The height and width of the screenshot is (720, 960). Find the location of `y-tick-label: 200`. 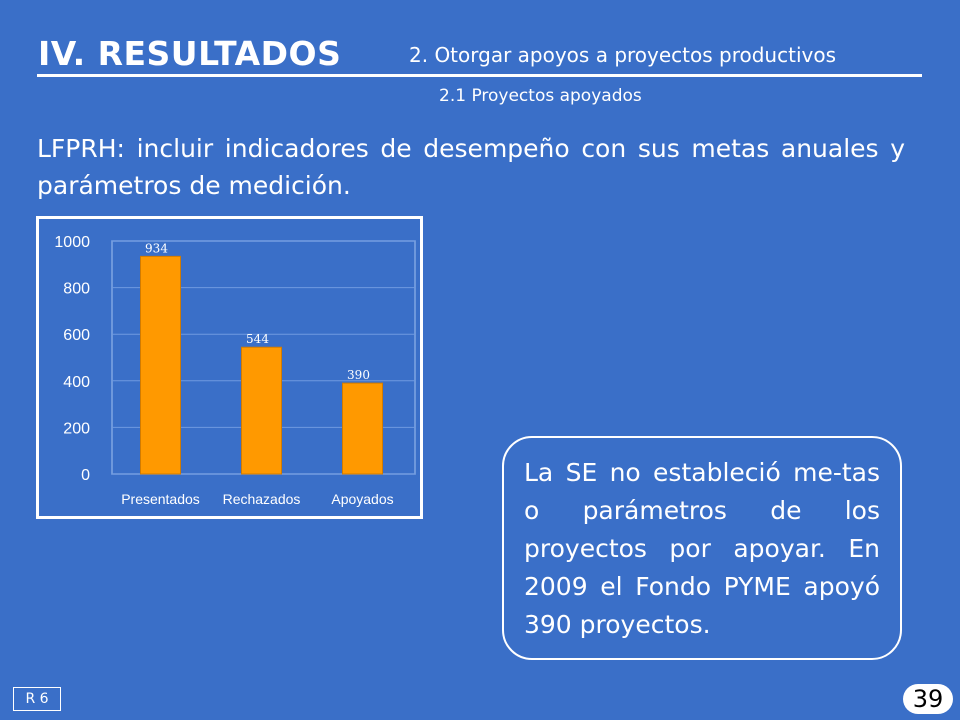

y-tick-label: 200 is located at coordinates (76, 428).